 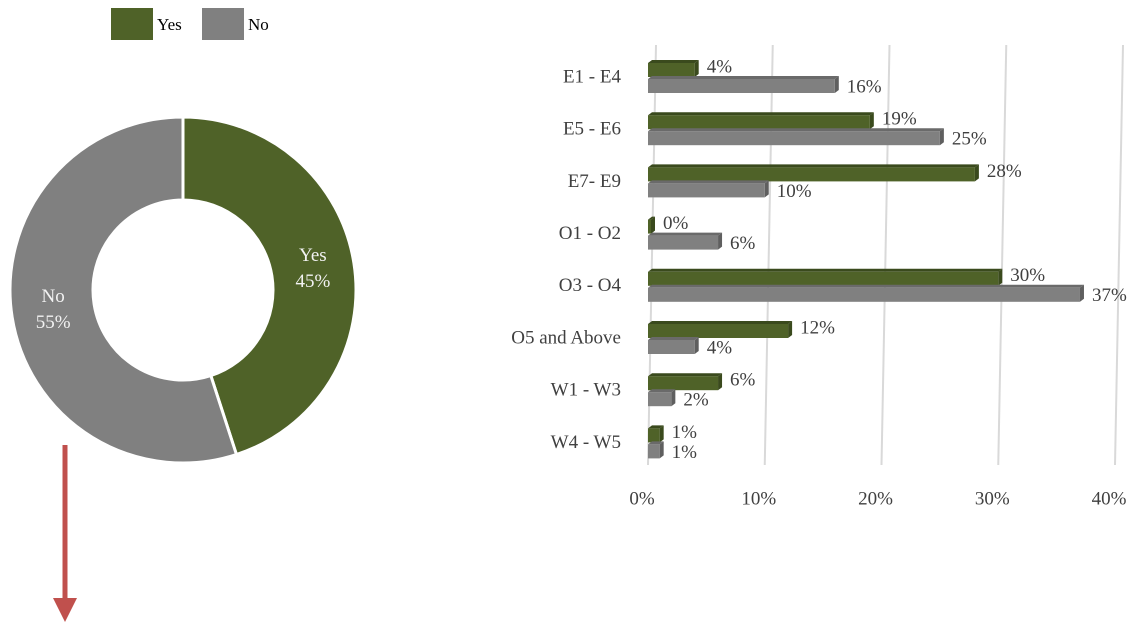 I want to click on y-tick-label: E7- E9, so click(x=594, y=181).